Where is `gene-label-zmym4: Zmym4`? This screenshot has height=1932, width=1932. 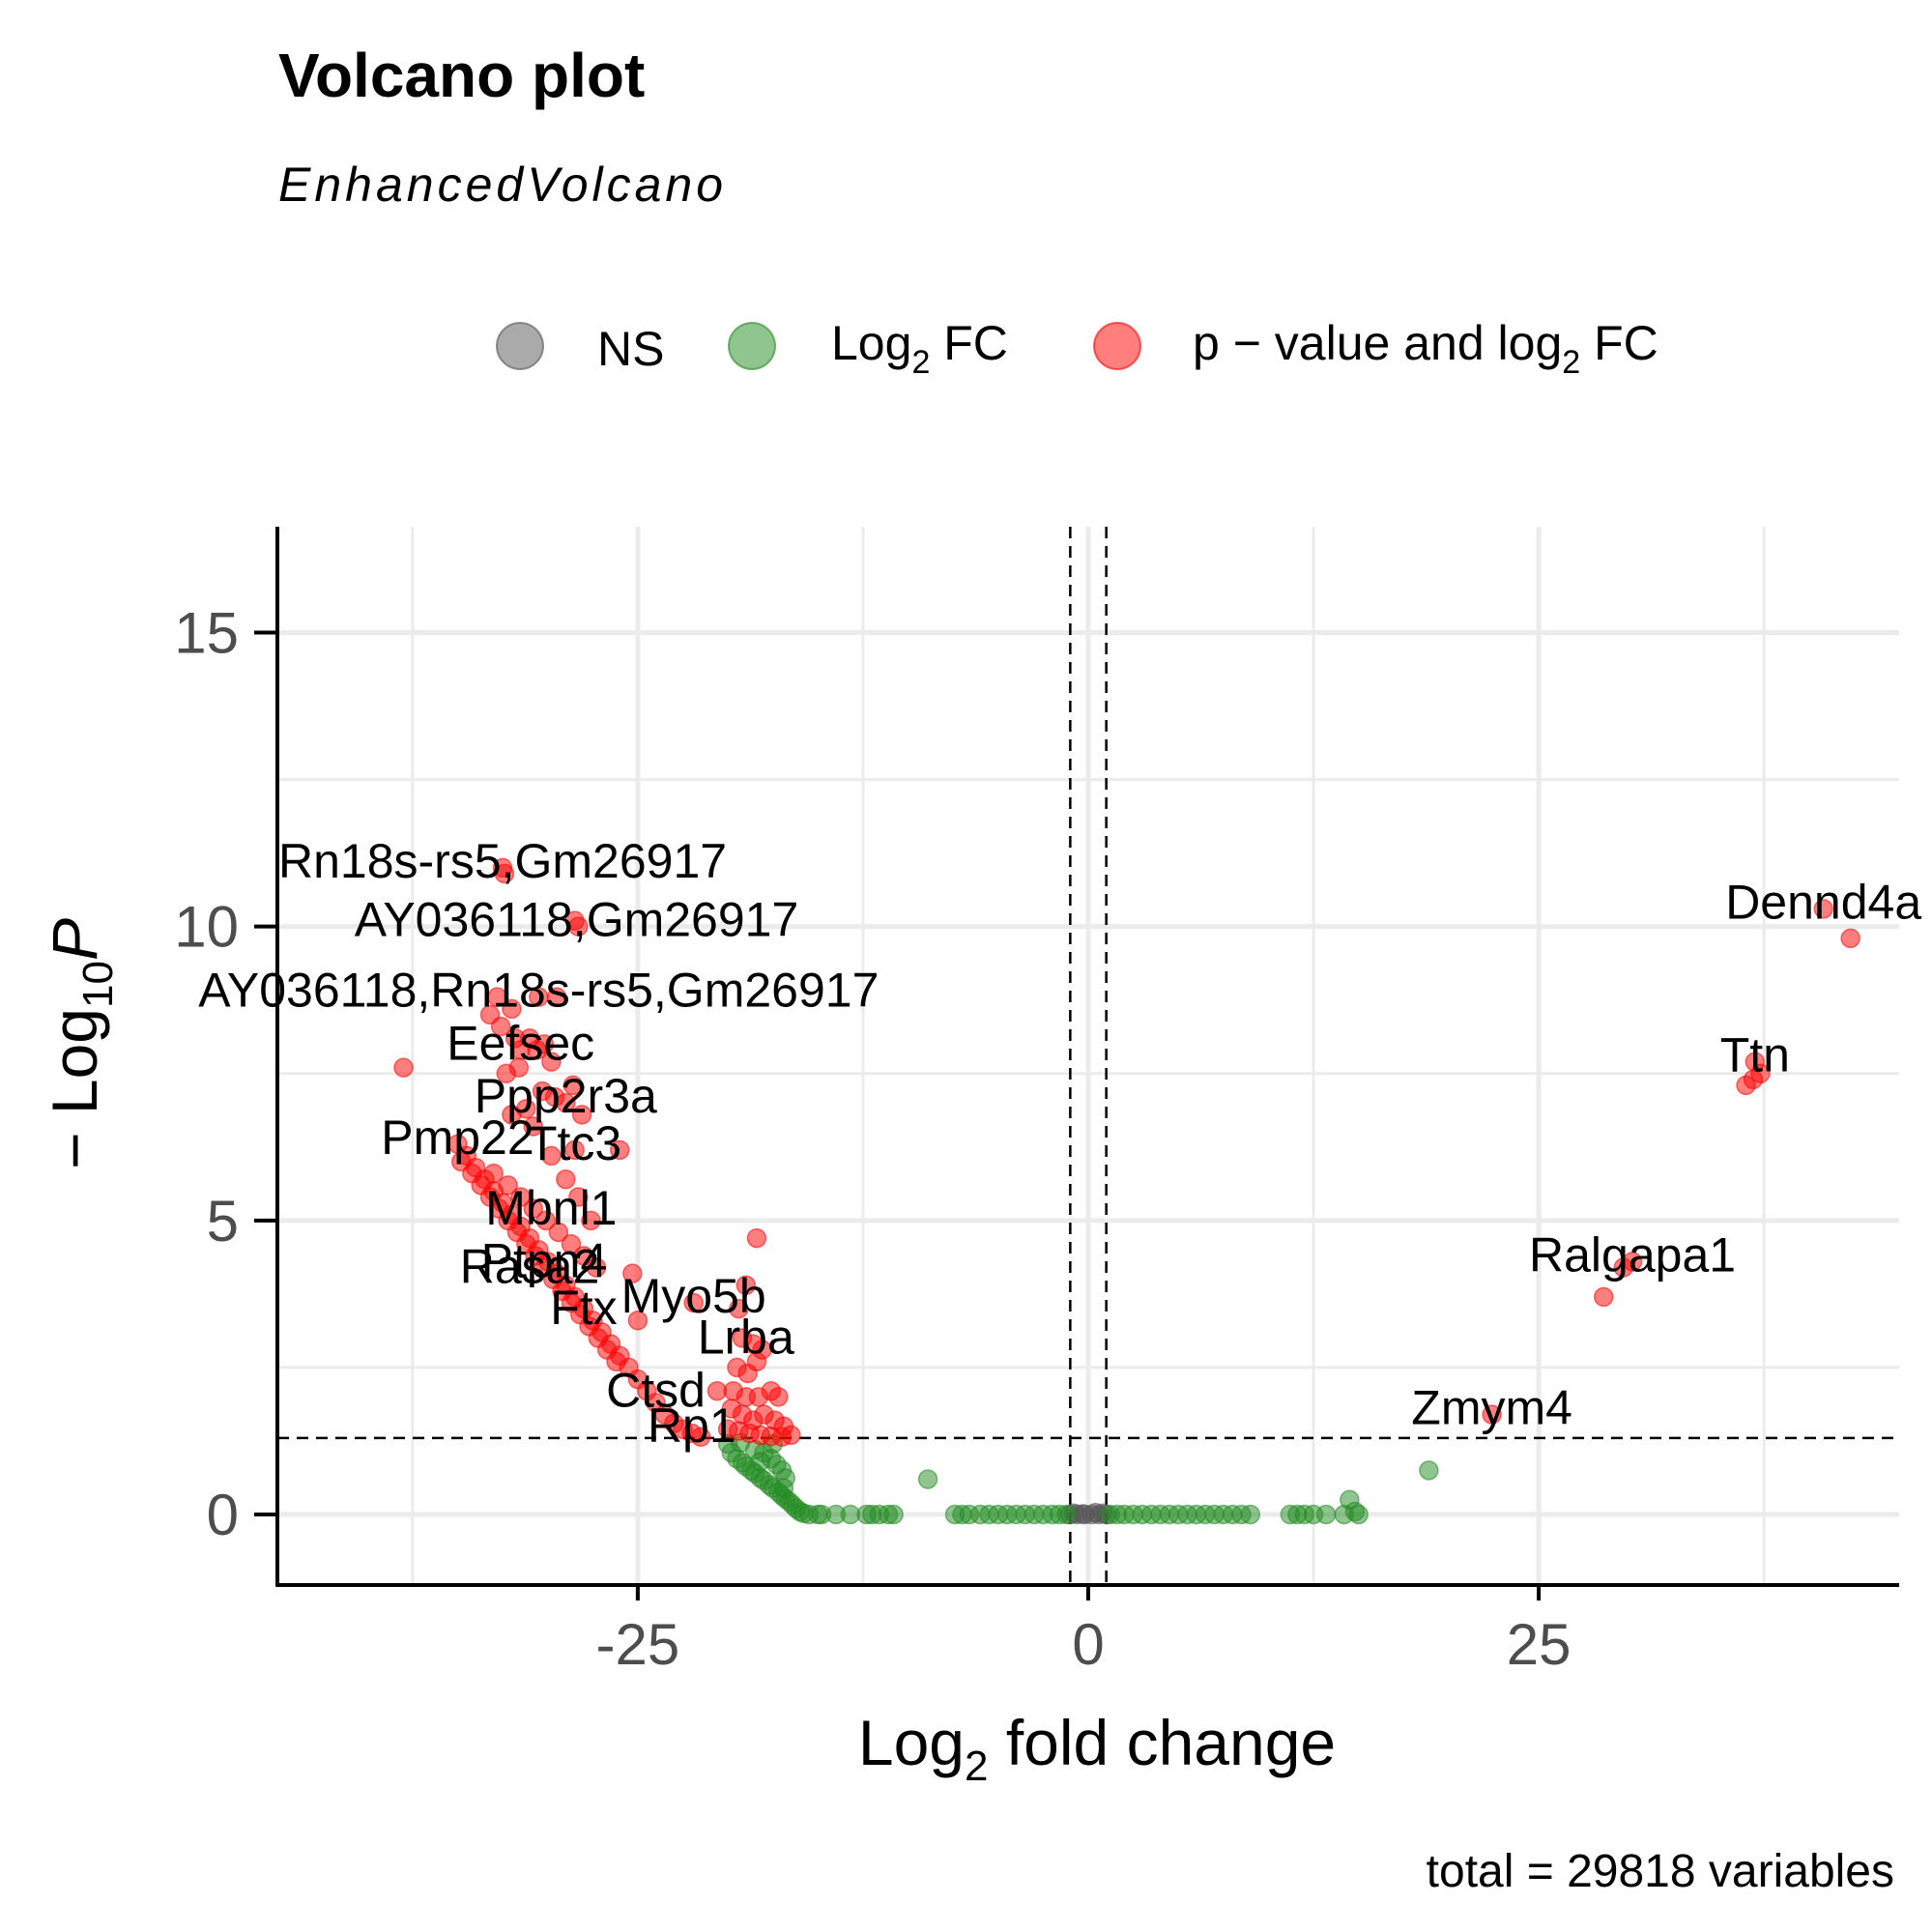 gene-label-zmym4: Zmym4 is located at coordinates (1491, 1408).